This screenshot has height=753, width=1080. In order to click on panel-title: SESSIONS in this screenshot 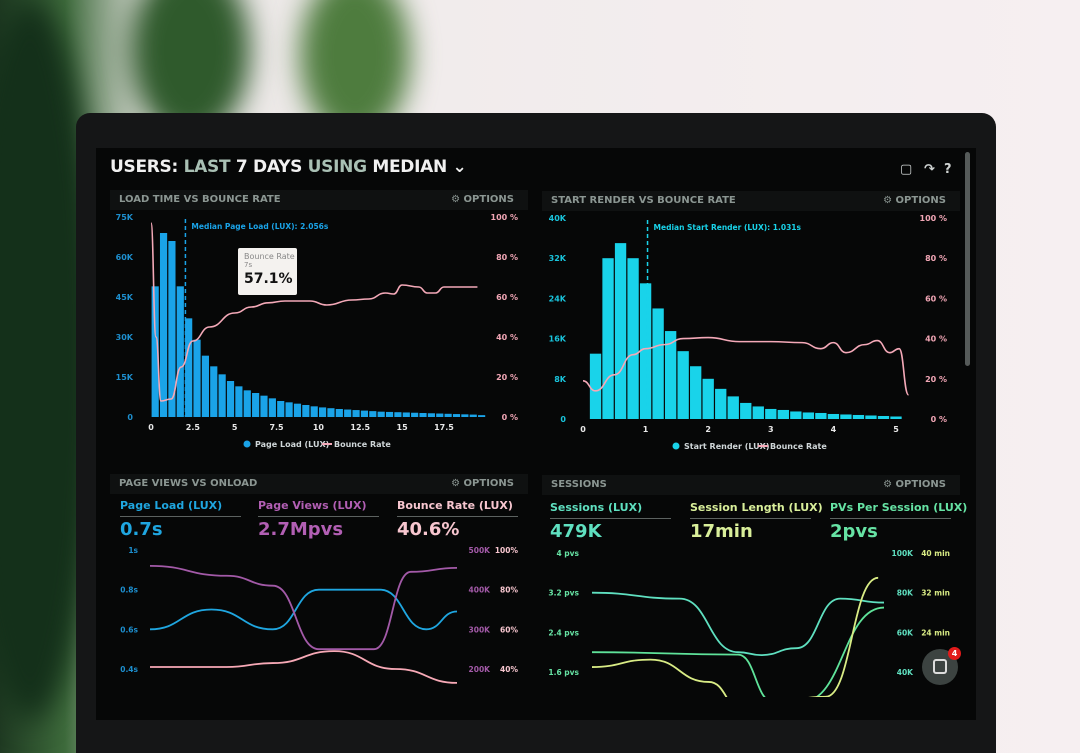, I will do `click(579, 484)`.